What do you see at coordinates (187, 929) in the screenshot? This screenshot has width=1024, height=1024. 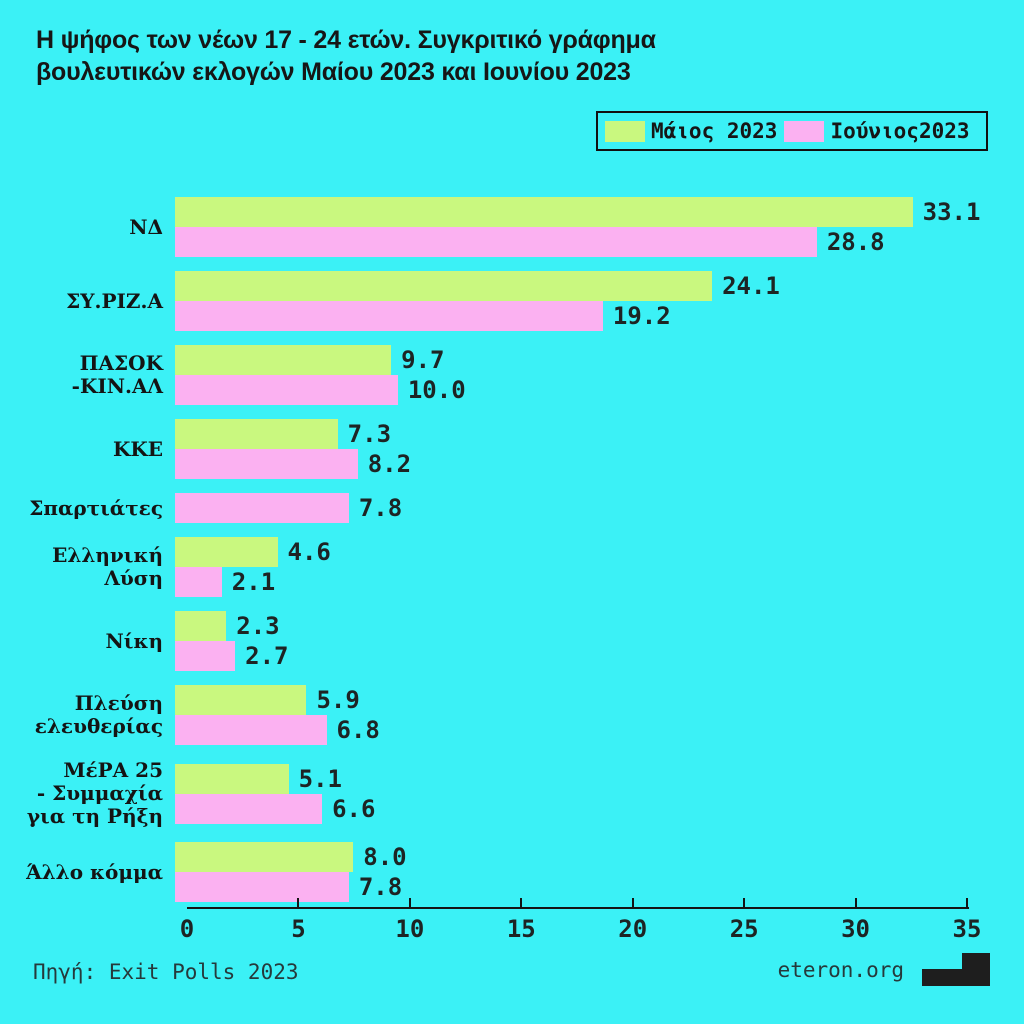 I see `x-tick-label: 0` at bounding box center [187, 929].